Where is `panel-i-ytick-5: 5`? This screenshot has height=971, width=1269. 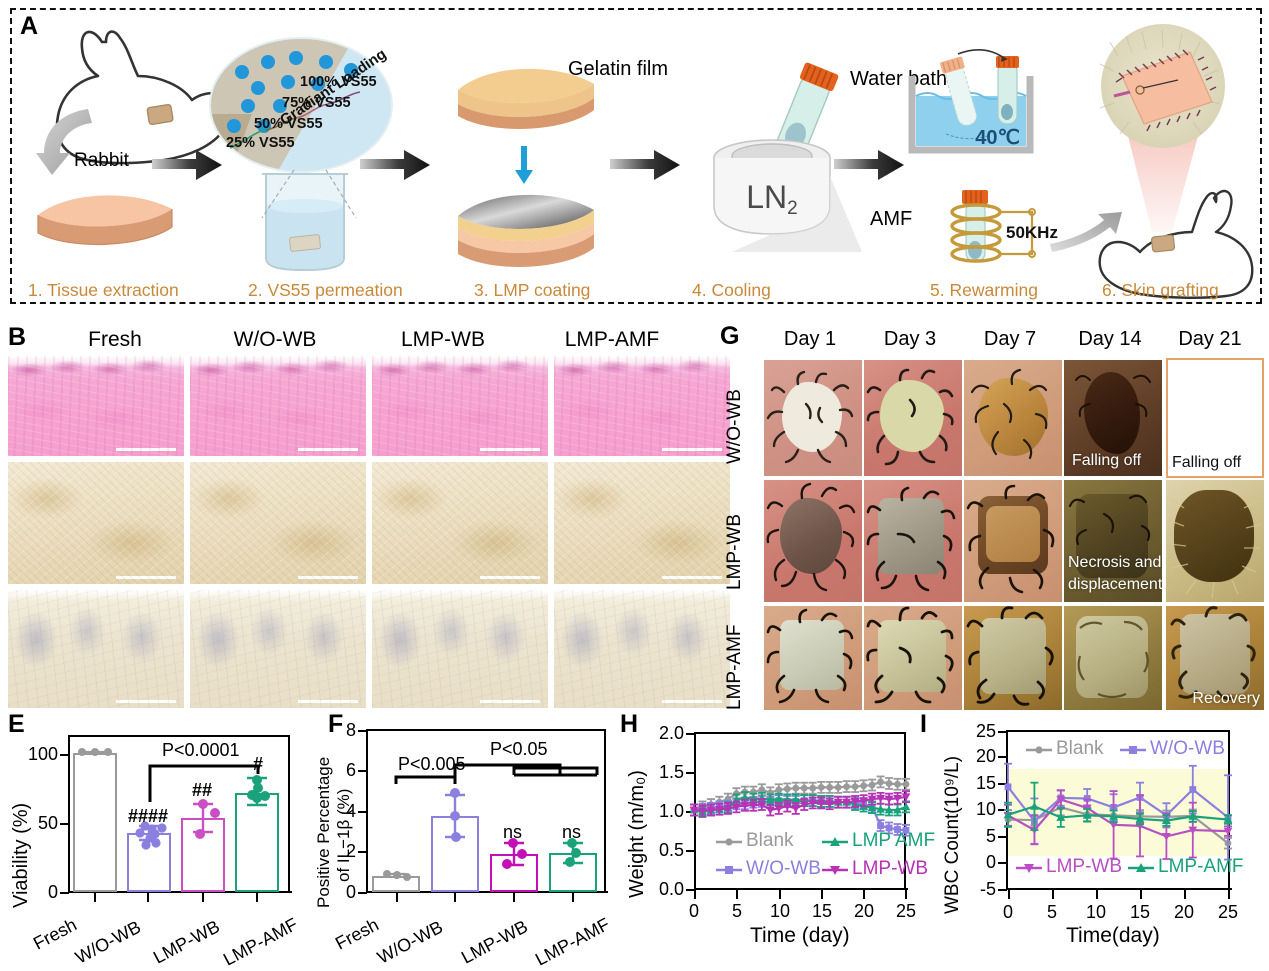
panel-i-ytick-5: 5 is located at coordinates (990, 836).